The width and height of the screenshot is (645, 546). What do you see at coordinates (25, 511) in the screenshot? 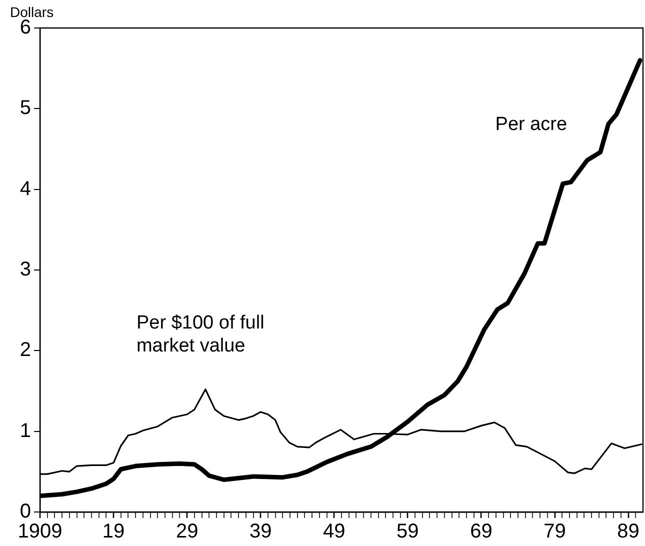
I see `y-tick-label: 0` at bounding box center [25, 511].